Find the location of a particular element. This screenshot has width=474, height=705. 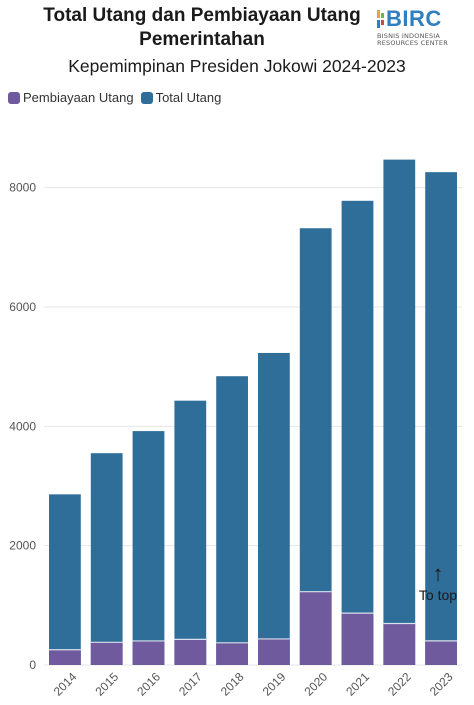

logo-line-2: RESOURCES CENTER is located at coordinates (412, 43).